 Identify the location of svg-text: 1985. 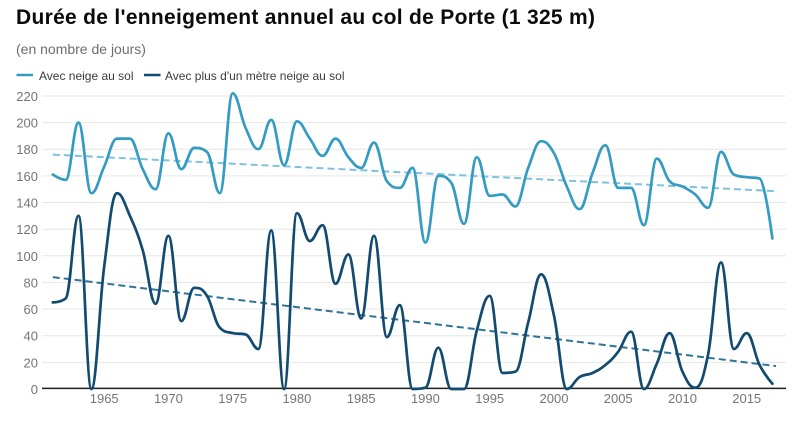
(361, 398).